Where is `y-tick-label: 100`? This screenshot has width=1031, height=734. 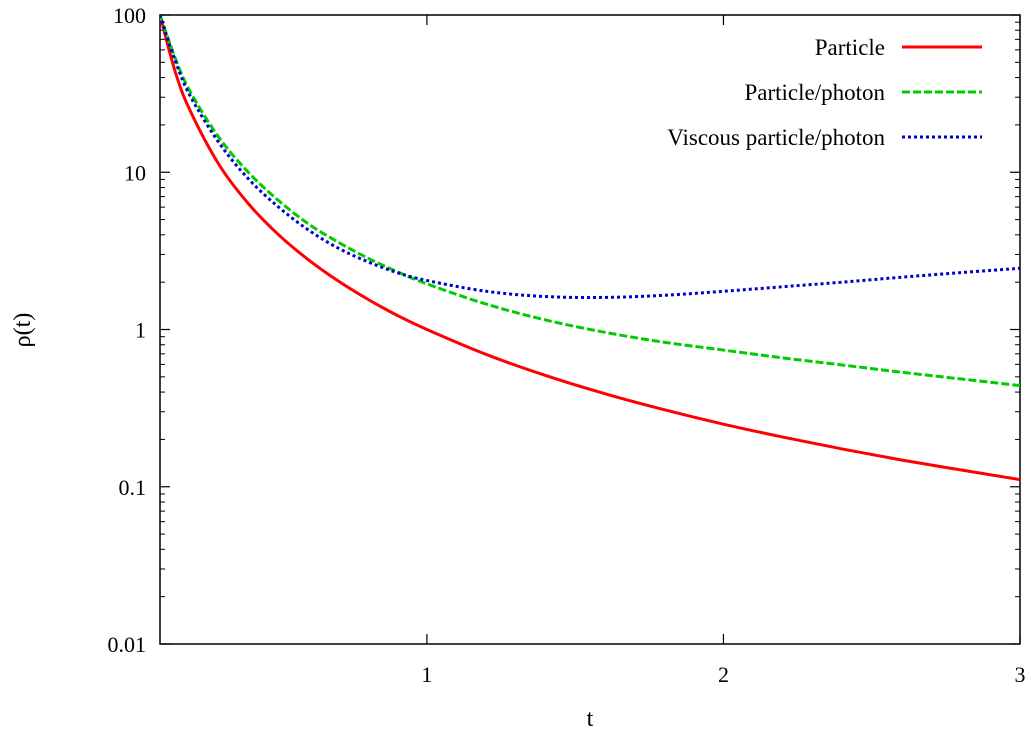 y-tick-label: 100 is located at coordinates (129, 15).